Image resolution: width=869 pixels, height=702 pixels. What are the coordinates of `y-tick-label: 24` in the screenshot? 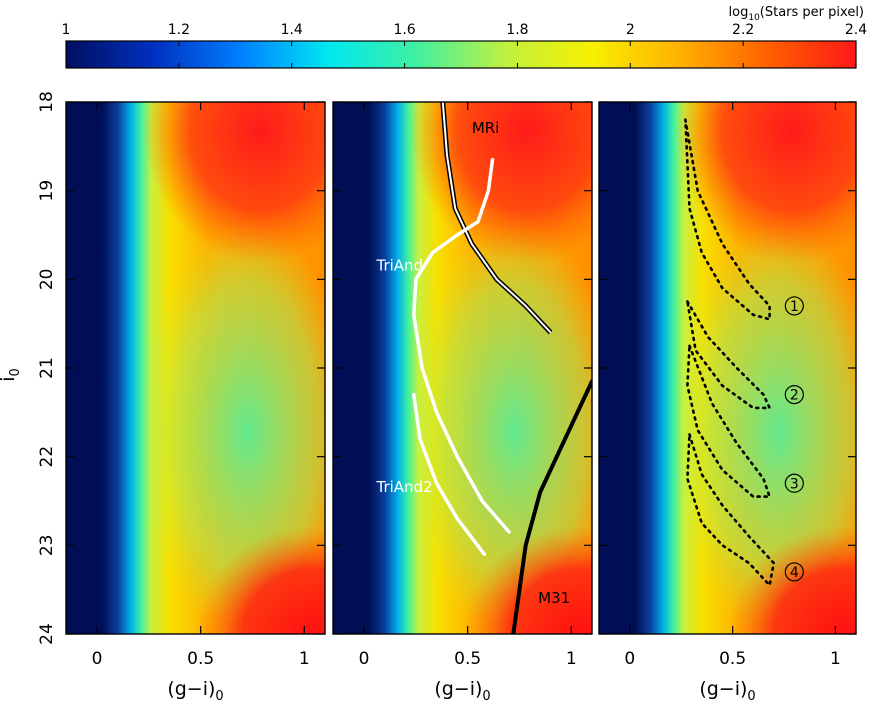 It's located at (47, 634).